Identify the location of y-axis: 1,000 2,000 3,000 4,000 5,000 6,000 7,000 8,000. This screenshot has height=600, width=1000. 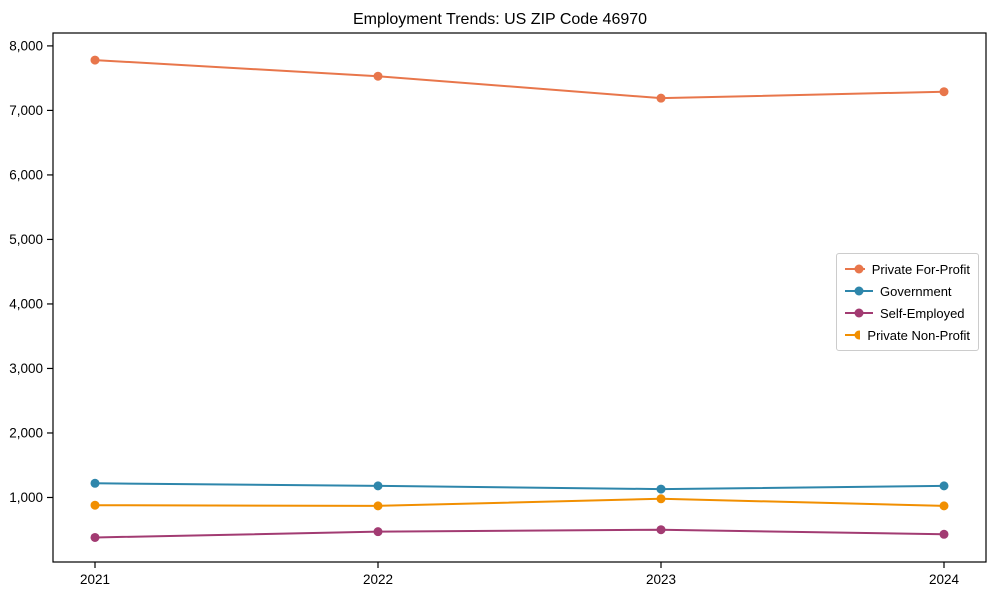
(31, 271).